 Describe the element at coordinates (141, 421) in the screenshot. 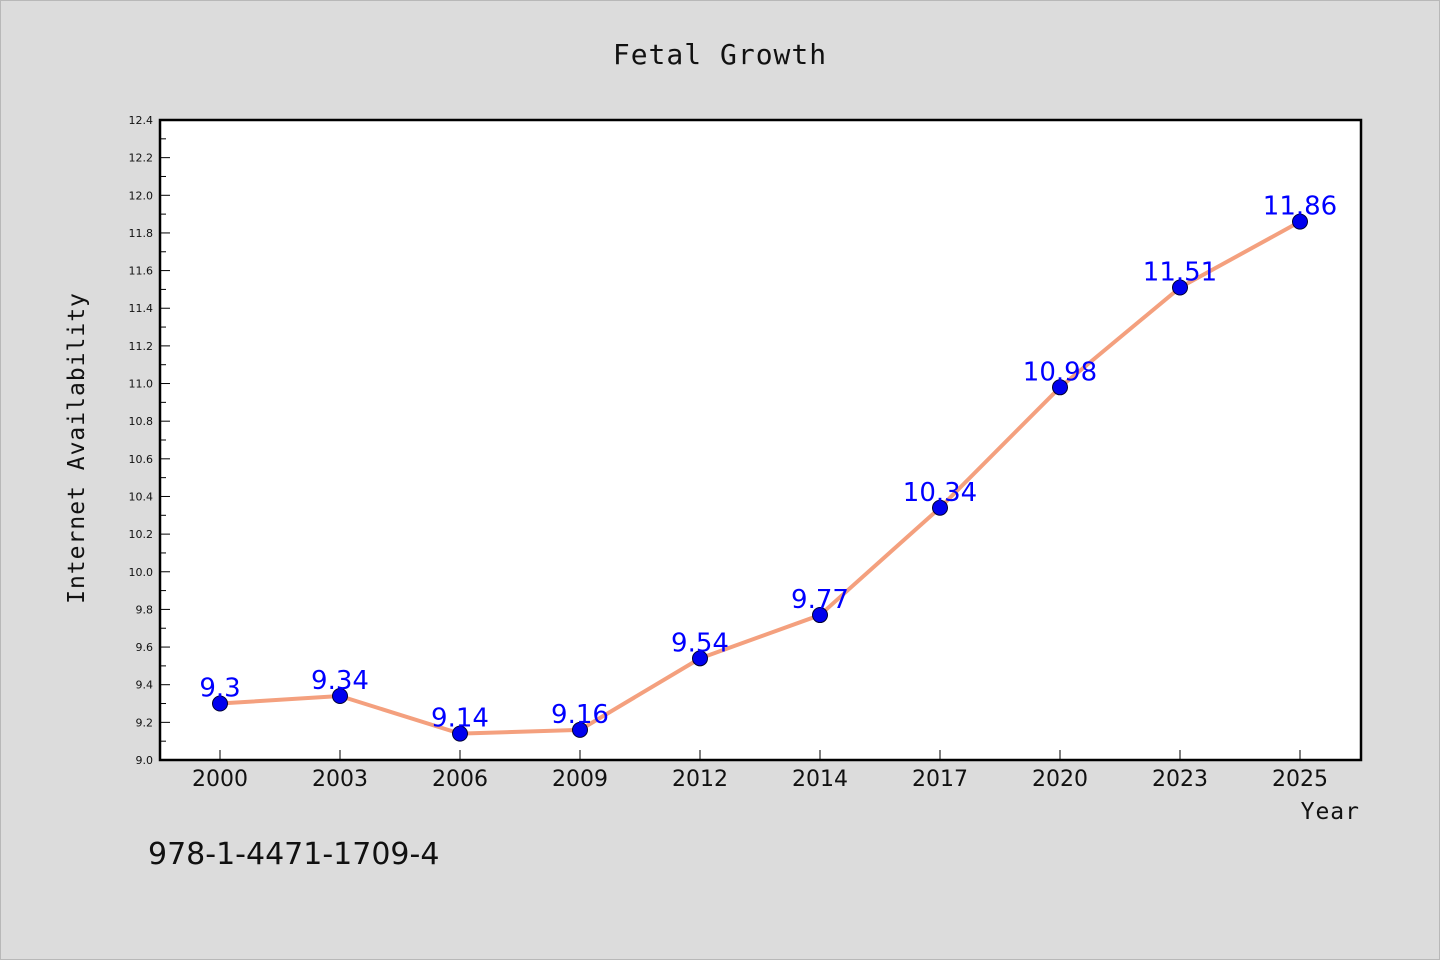

I see `y-tick-label: 10.8` at that location.